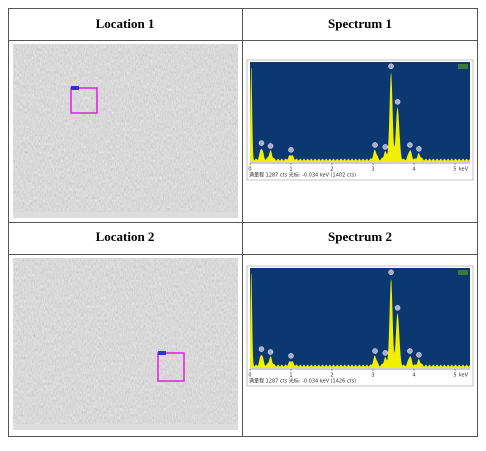 The width and height of the screenshot is (486, 451). I want to click on status-line: 满量程 1287 cts 光标: -0.034 keV (1426 cts), so click(302, 381).